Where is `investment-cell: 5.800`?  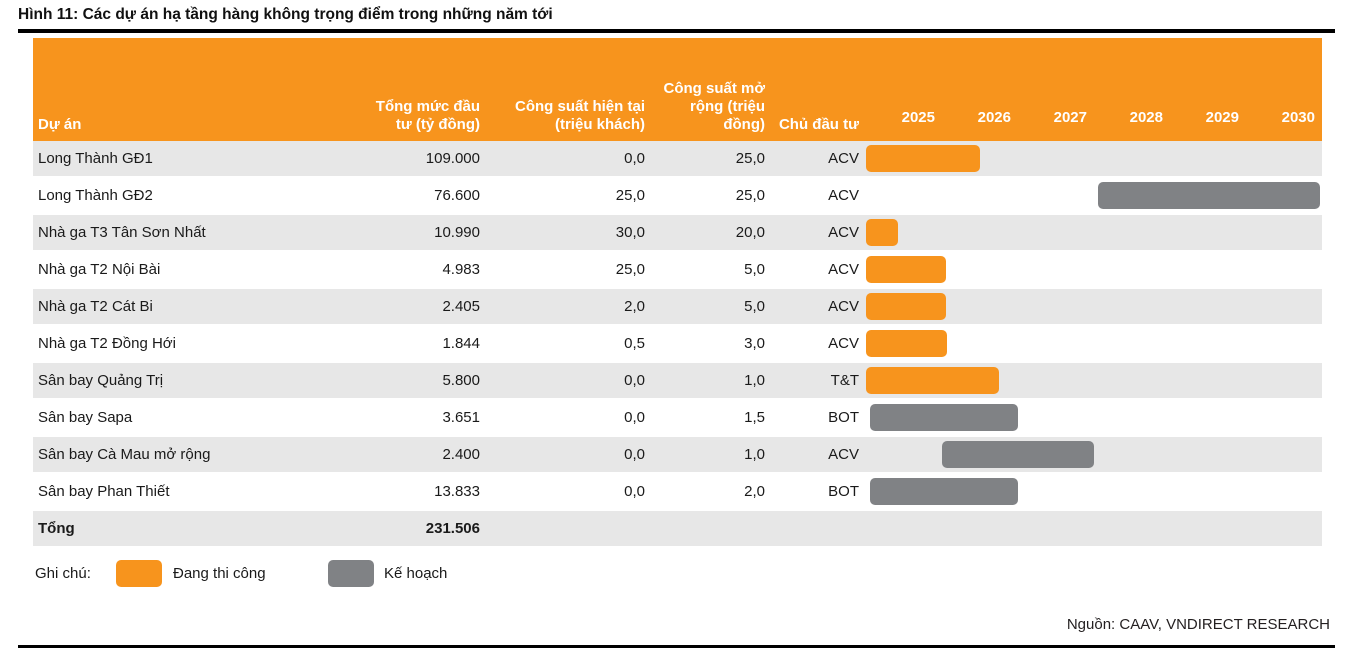 investment-cell: 5.800 is located at coordinates (461, 380).